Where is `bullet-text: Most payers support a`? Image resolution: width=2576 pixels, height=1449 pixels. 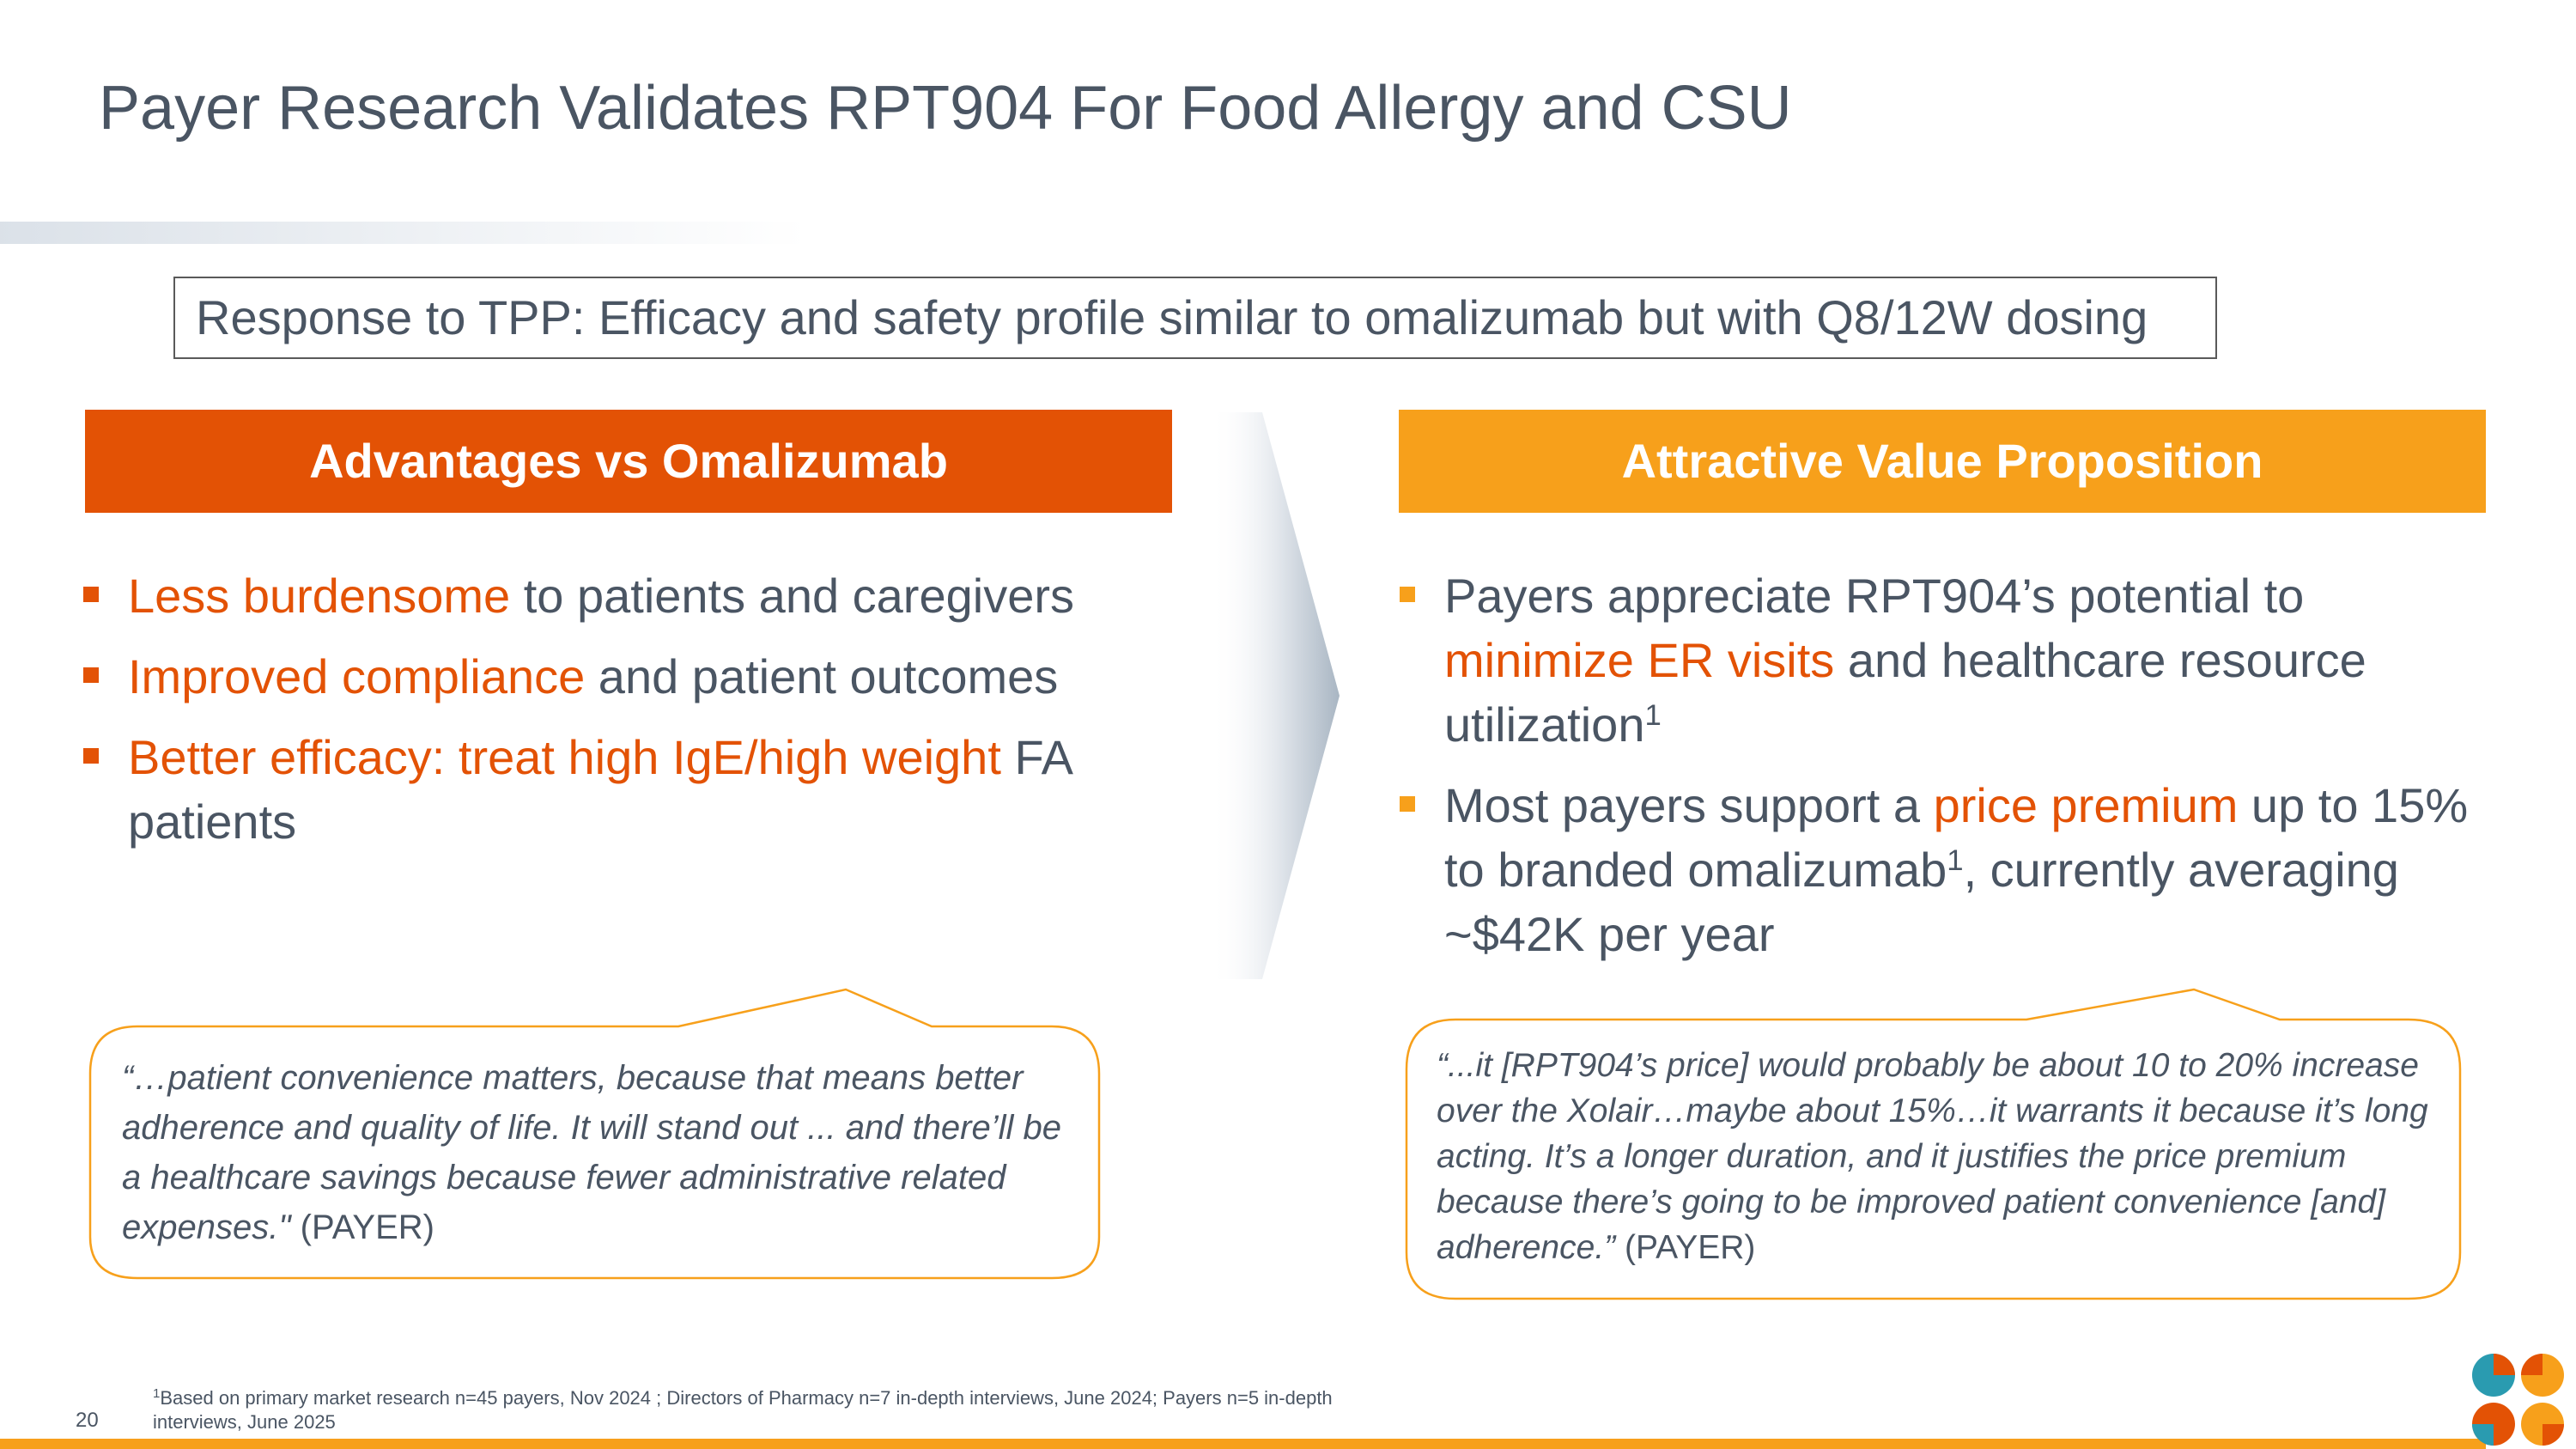
bullet-text: Most payers support a is located at coordinates (1689, 805).